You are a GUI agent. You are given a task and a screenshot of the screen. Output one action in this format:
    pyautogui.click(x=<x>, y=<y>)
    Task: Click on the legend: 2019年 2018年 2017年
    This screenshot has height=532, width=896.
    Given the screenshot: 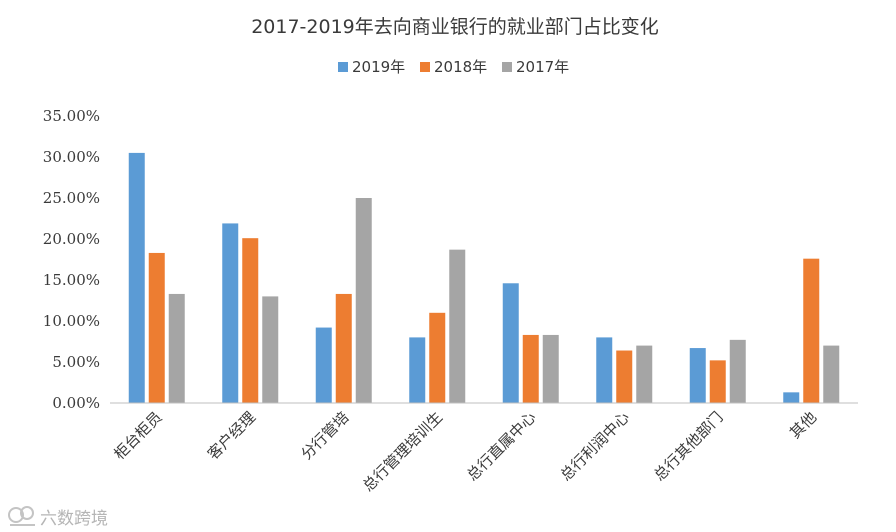 What is the action you would take?
    pyautogui.click(x=453, y=67)
    